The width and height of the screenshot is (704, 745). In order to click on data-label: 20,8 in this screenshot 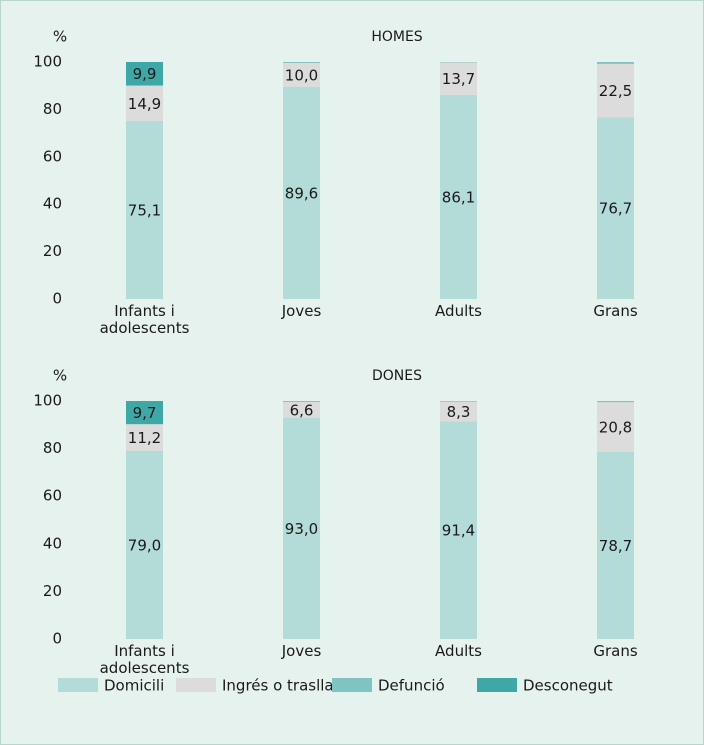, I will do `click(615, 427)`.